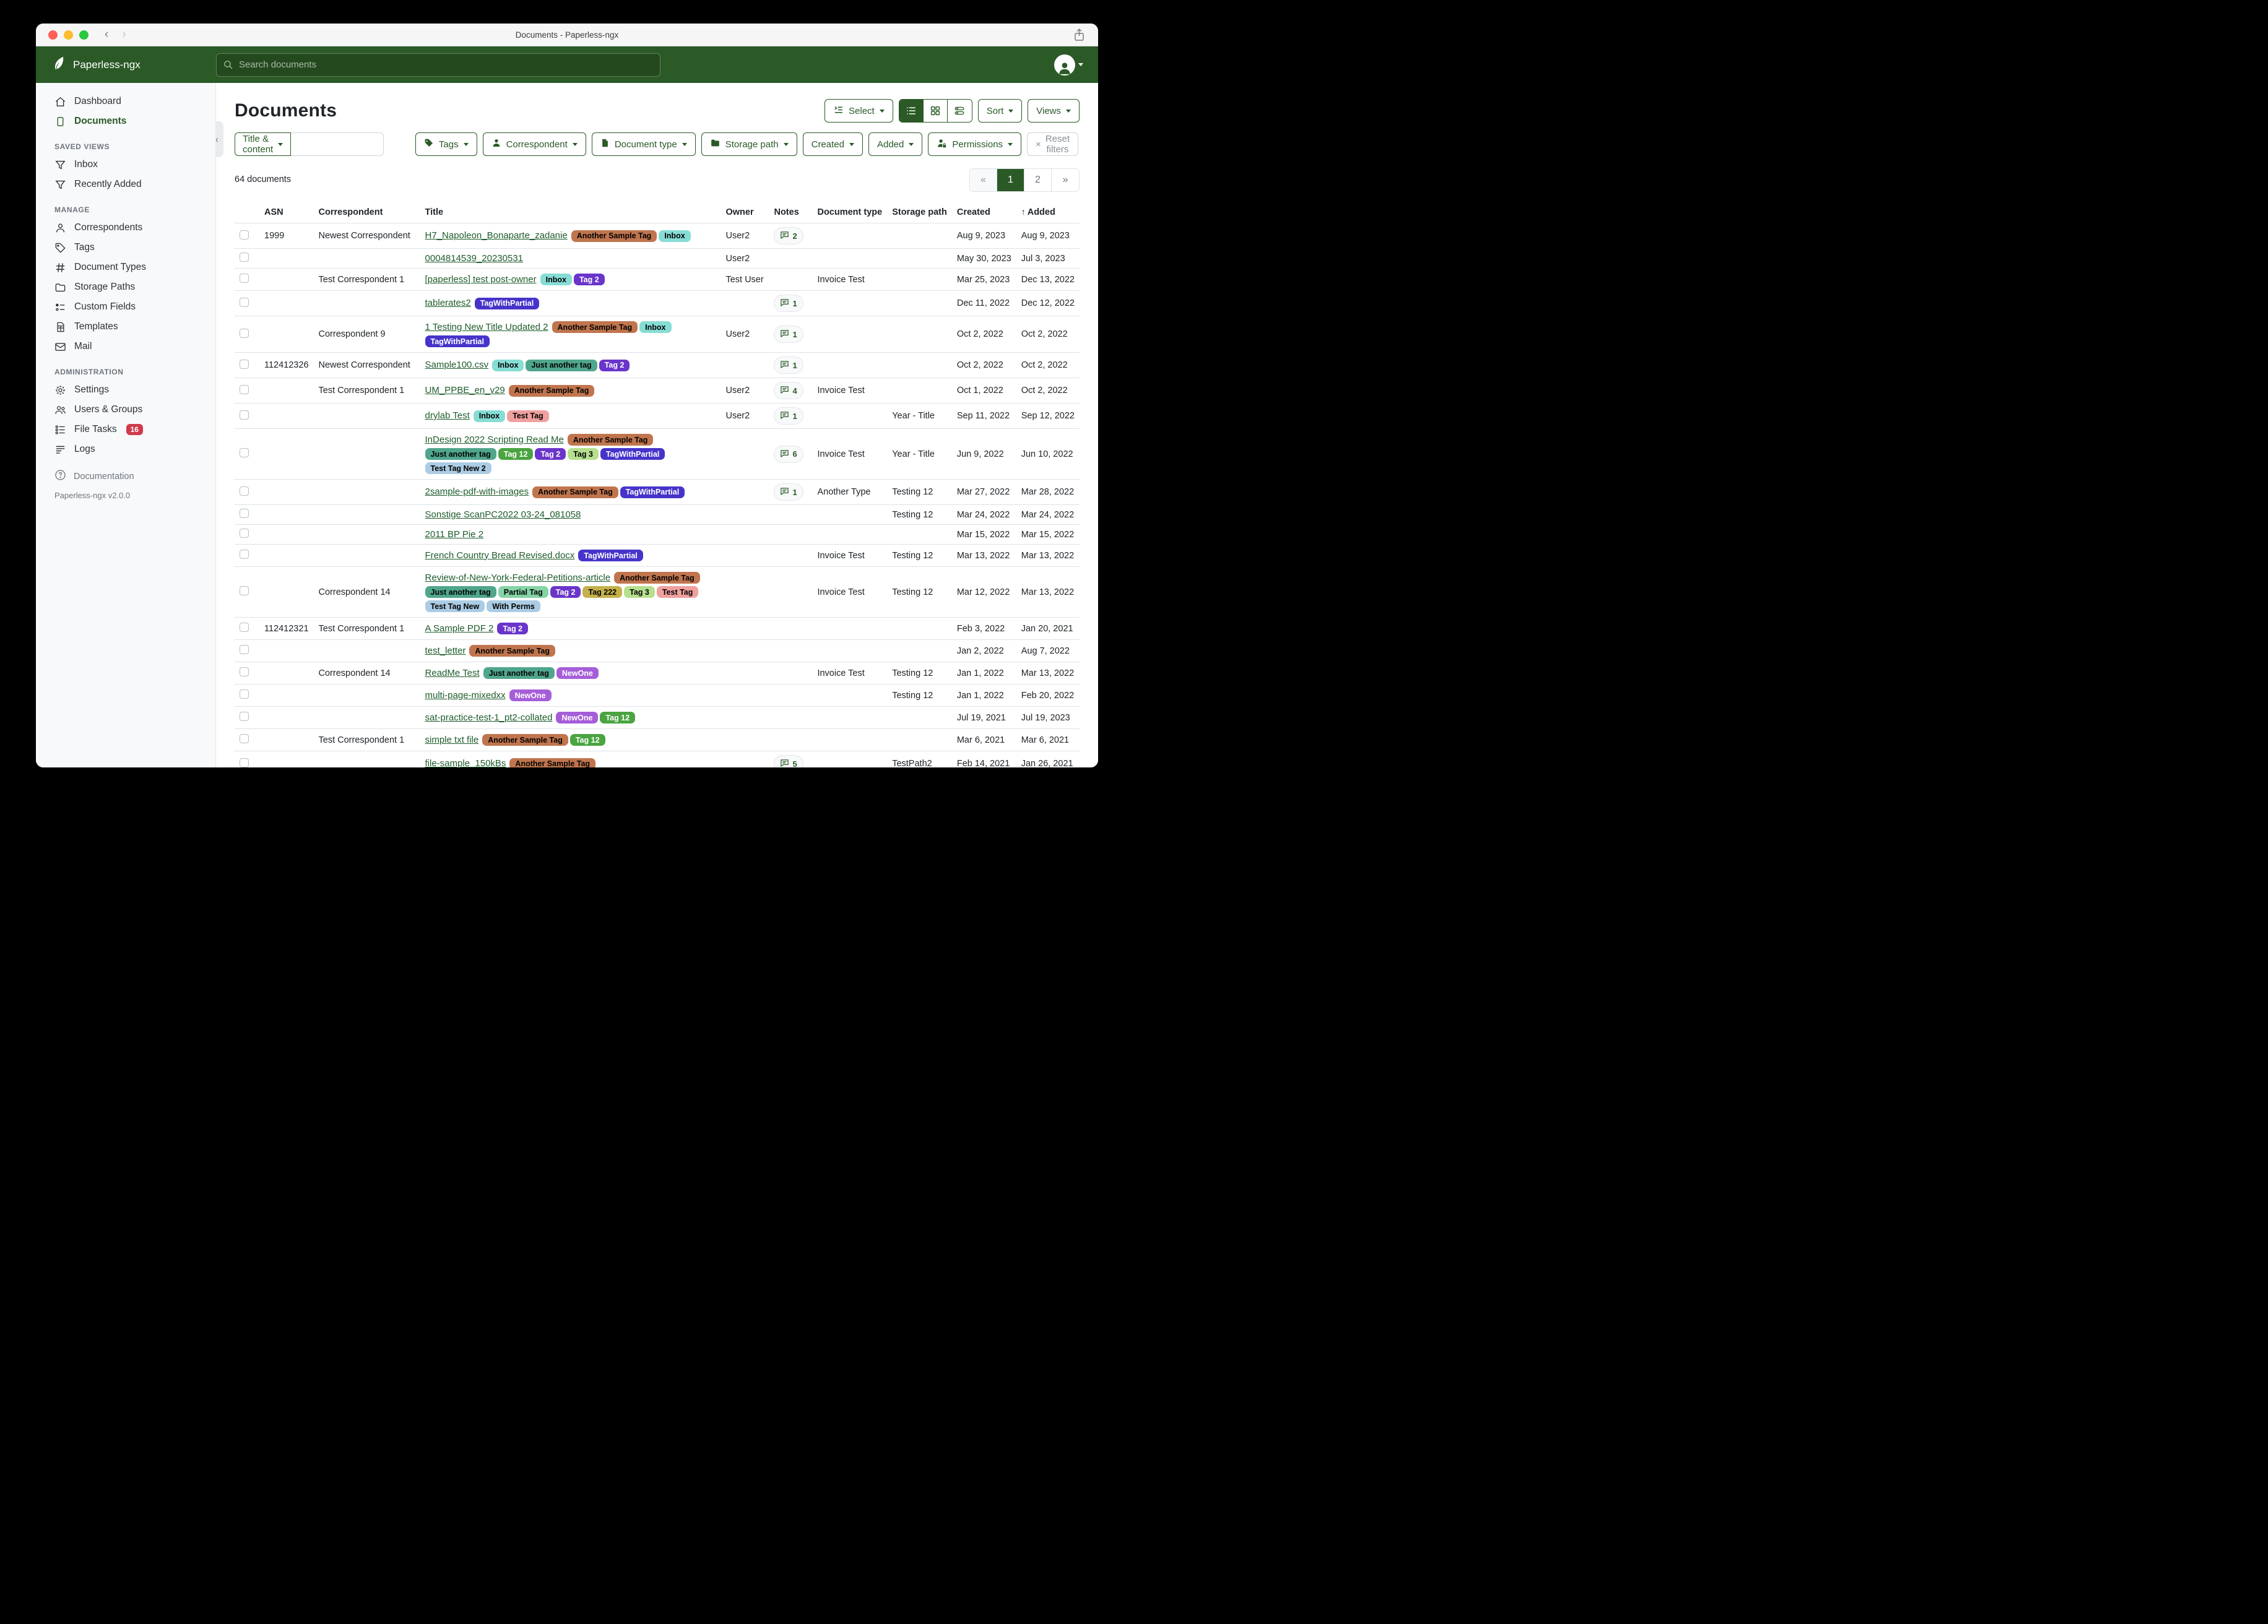 Image resolution: width=2268 pixels, height=1624 pixels. Describe the element at coordinates (458, 468) in the screenshot. I see `tag-pill: Test Tag New 2` at that location.